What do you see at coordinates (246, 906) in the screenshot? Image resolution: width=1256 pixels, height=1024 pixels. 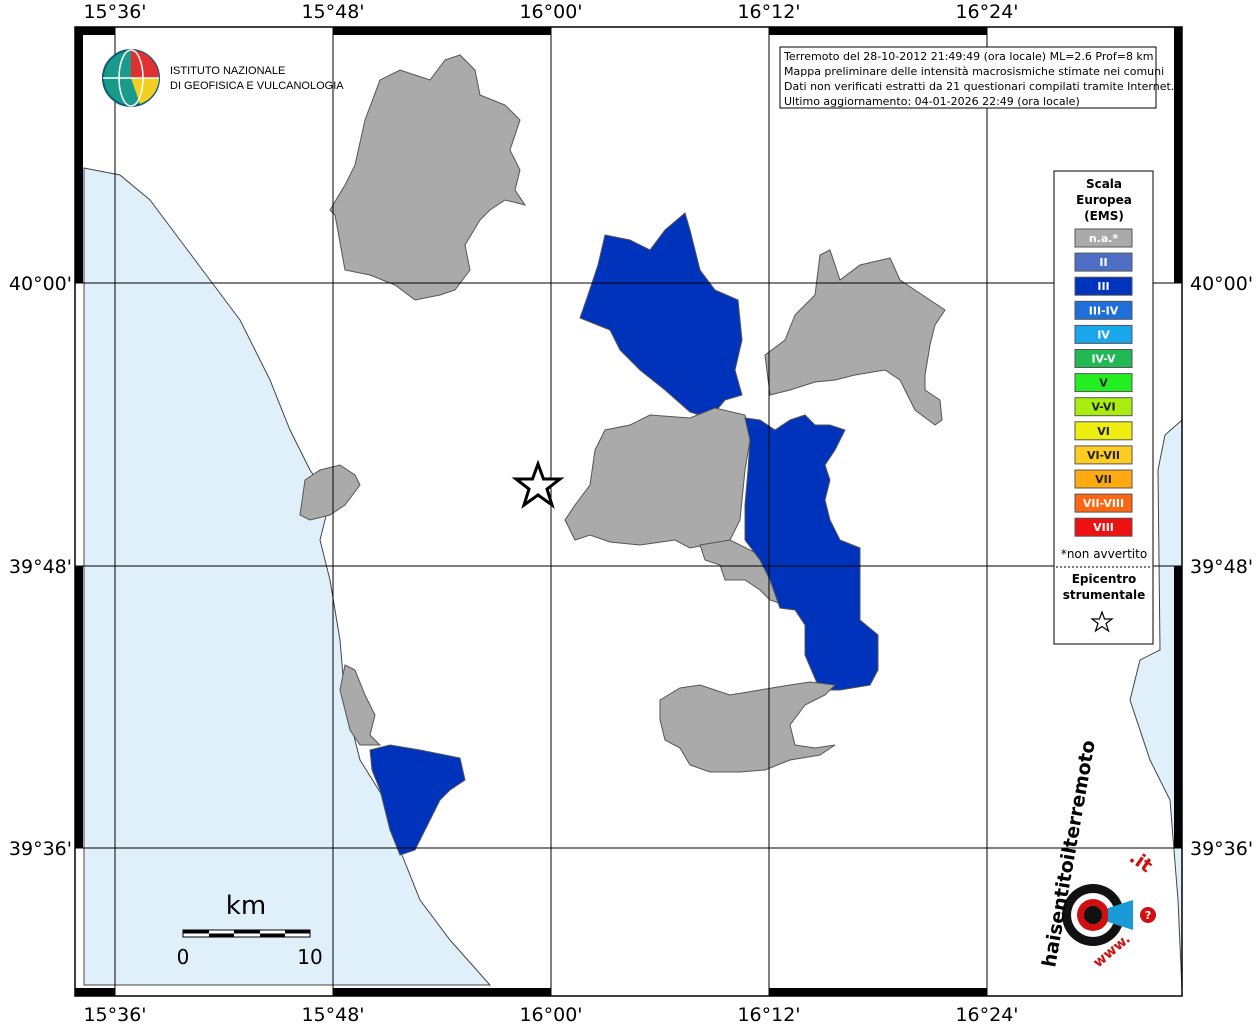 I see `scale-unit: km` at bounding box center [246, 906].